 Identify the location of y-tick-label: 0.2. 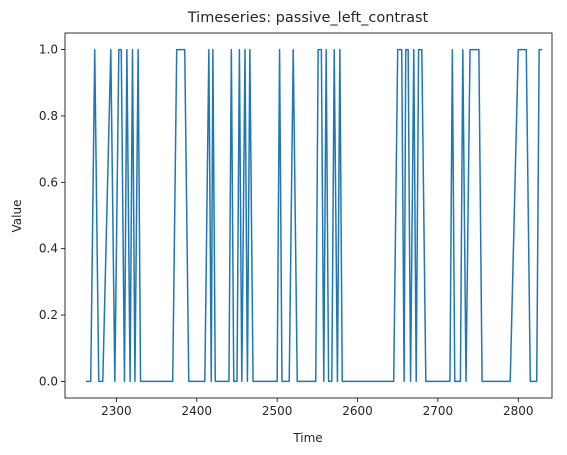
(48, 315).